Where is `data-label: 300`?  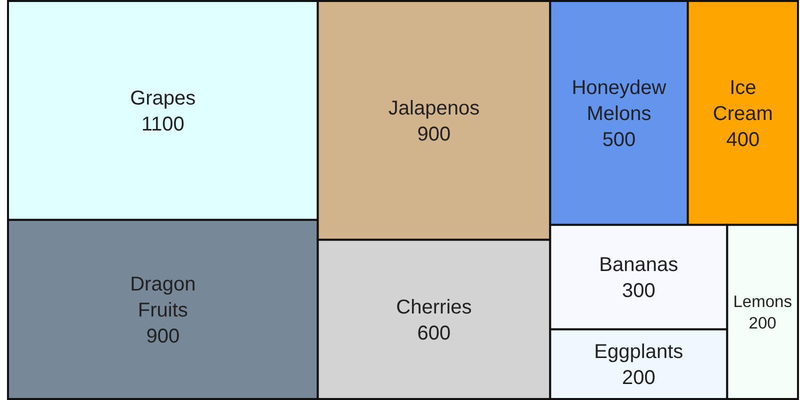
data-label: 300 is located at coordinates (639, 291).